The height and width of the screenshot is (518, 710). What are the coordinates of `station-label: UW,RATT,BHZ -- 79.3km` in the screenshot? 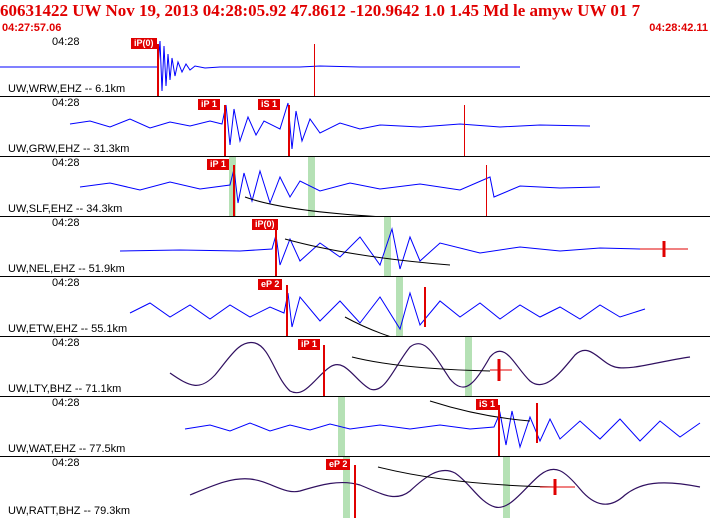 It's located at (69, 511).